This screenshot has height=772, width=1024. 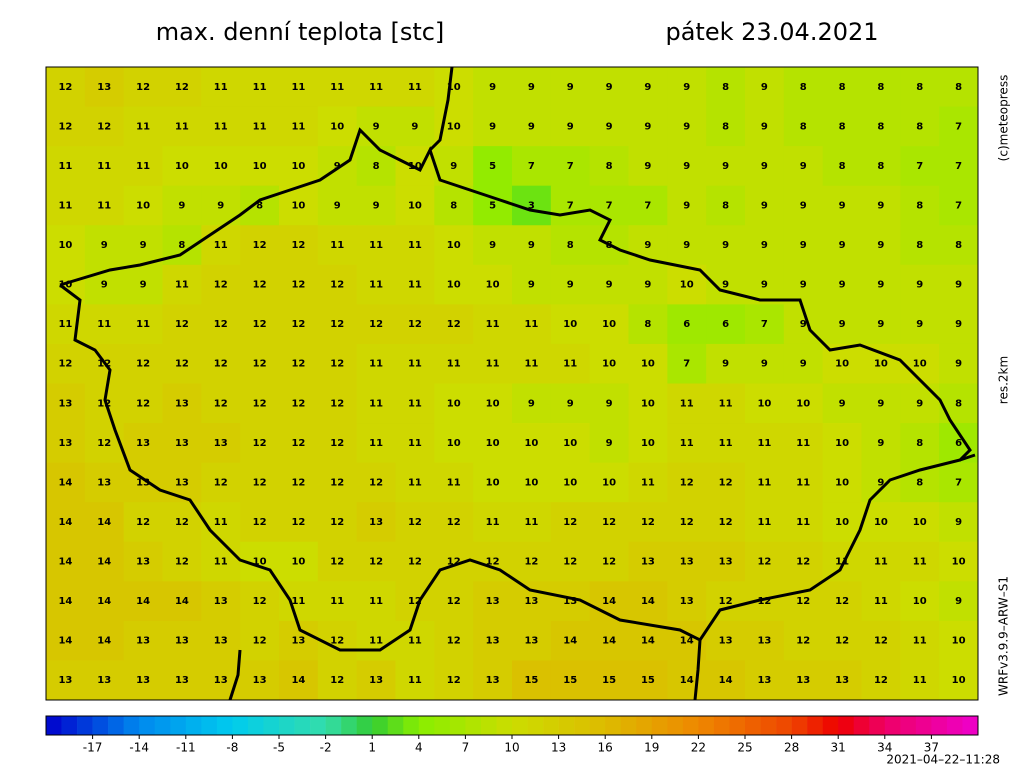 I want to click on colorbar-tick-label: -8, so click(x=232, y=748).